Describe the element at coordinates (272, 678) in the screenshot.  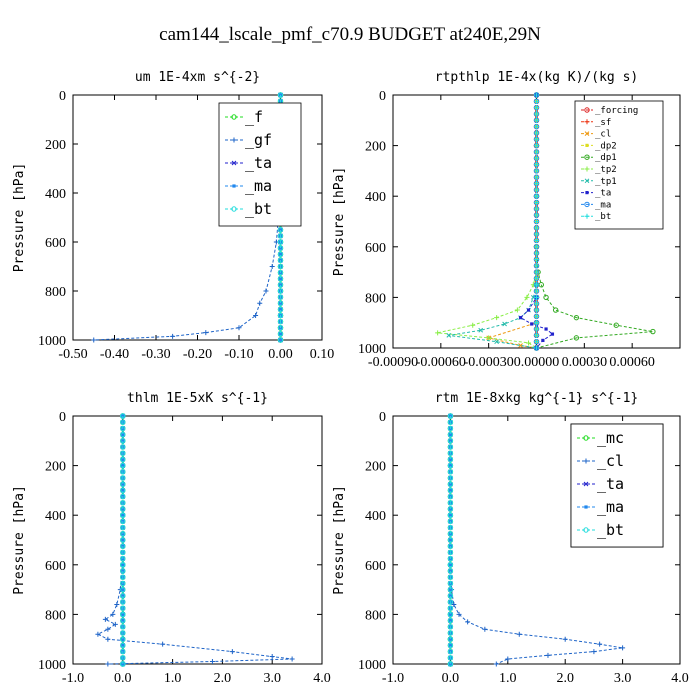
I see `x-tick-label: 3.0` at that location.